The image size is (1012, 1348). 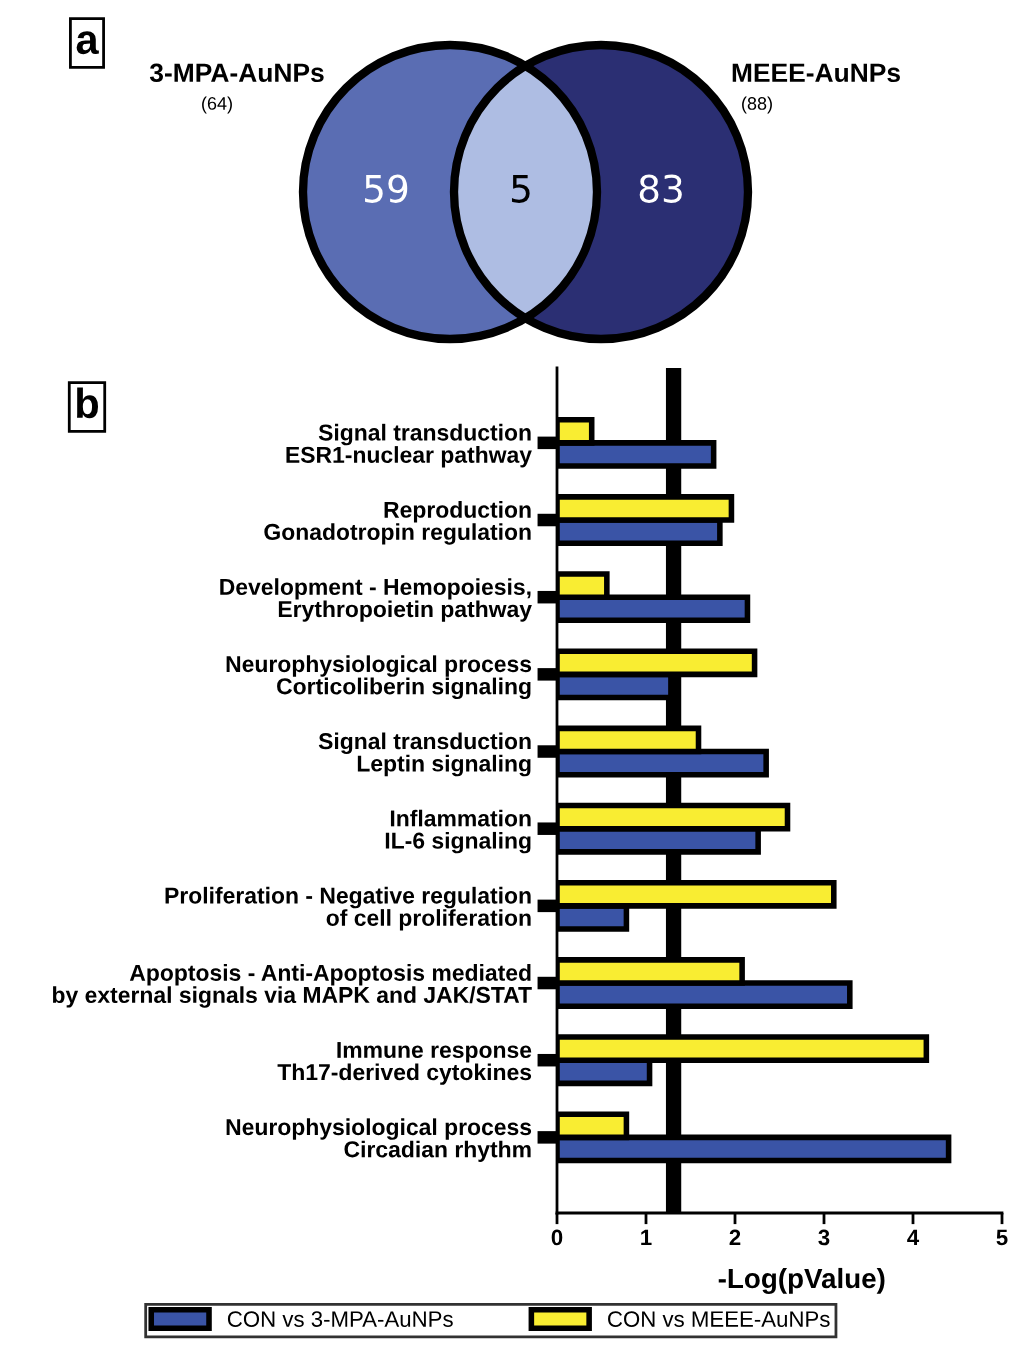 I want to click on y-tick-label: Apoptosis - Anti-Apoptosis mediated by external signals via MAPK and JAK/STAT, so click(x=292, y=986).